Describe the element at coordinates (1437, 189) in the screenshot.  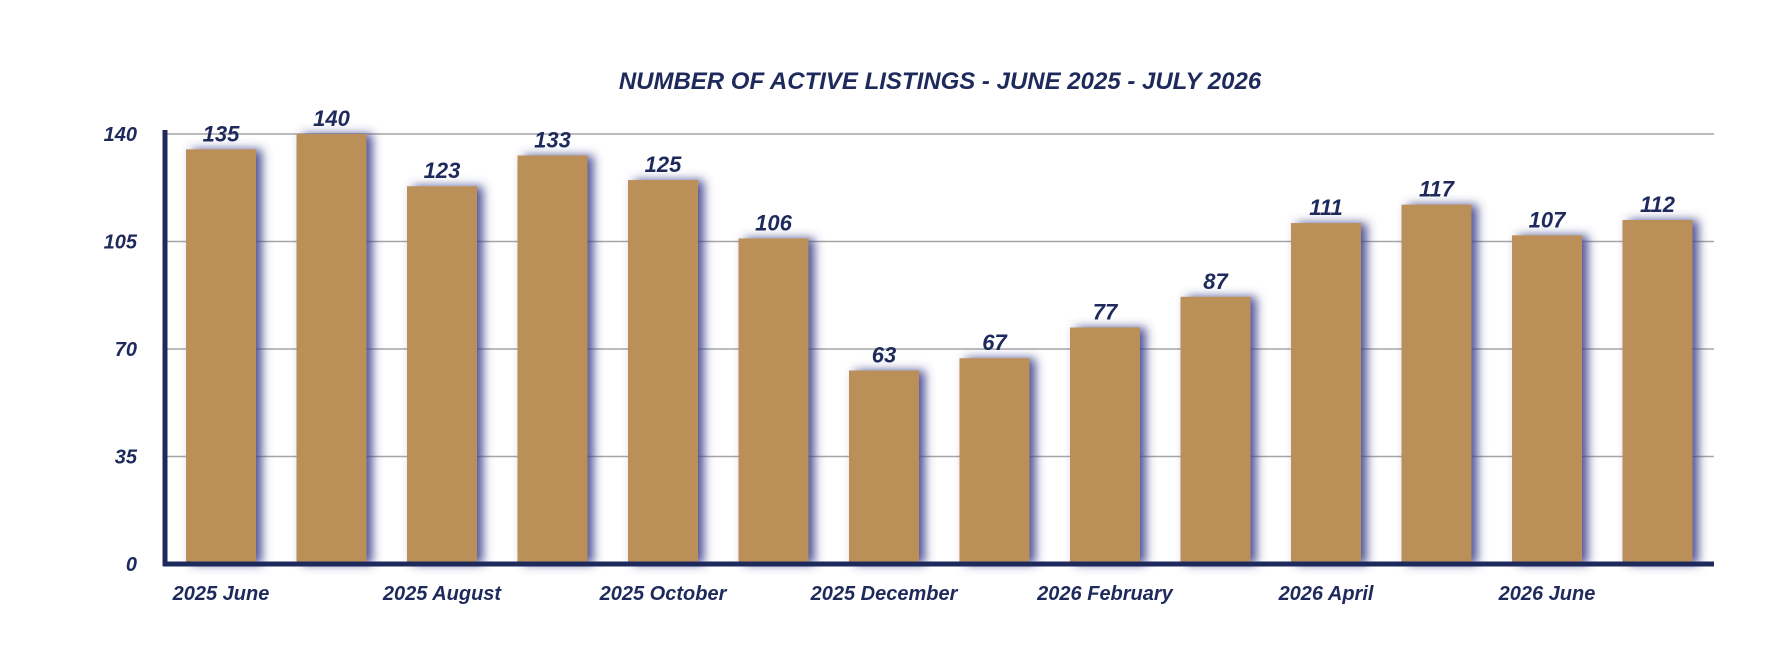
I see `data-label: 117` at that location.